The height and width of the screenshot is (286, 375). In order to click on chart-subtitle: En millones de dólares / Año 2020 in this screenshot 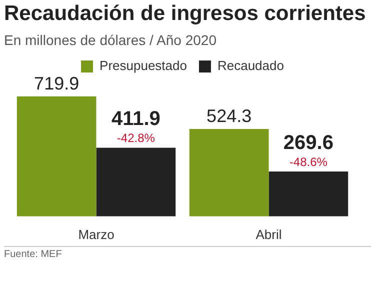, I will do `click(110, 39)`.